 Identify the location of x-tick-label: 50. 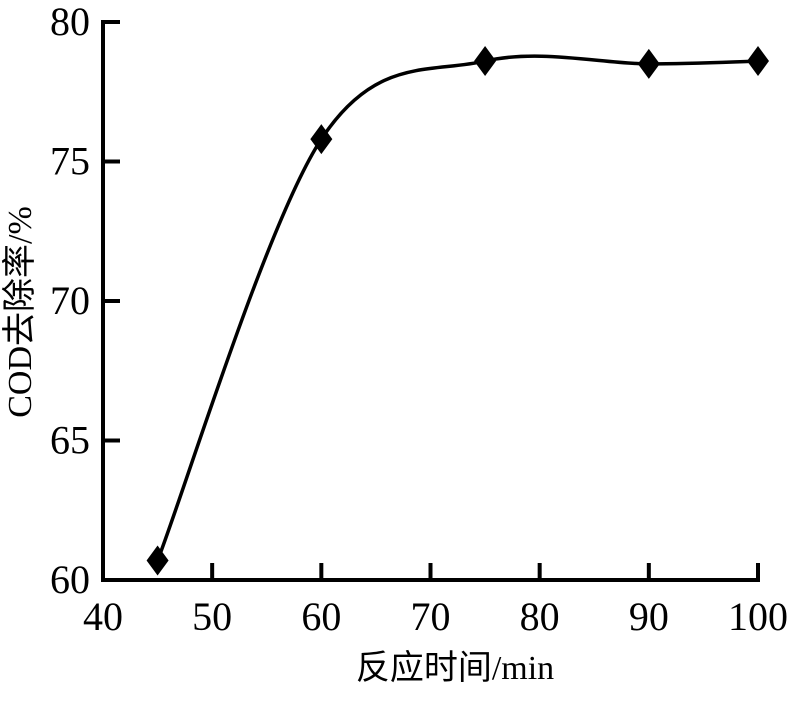
(212, 616).